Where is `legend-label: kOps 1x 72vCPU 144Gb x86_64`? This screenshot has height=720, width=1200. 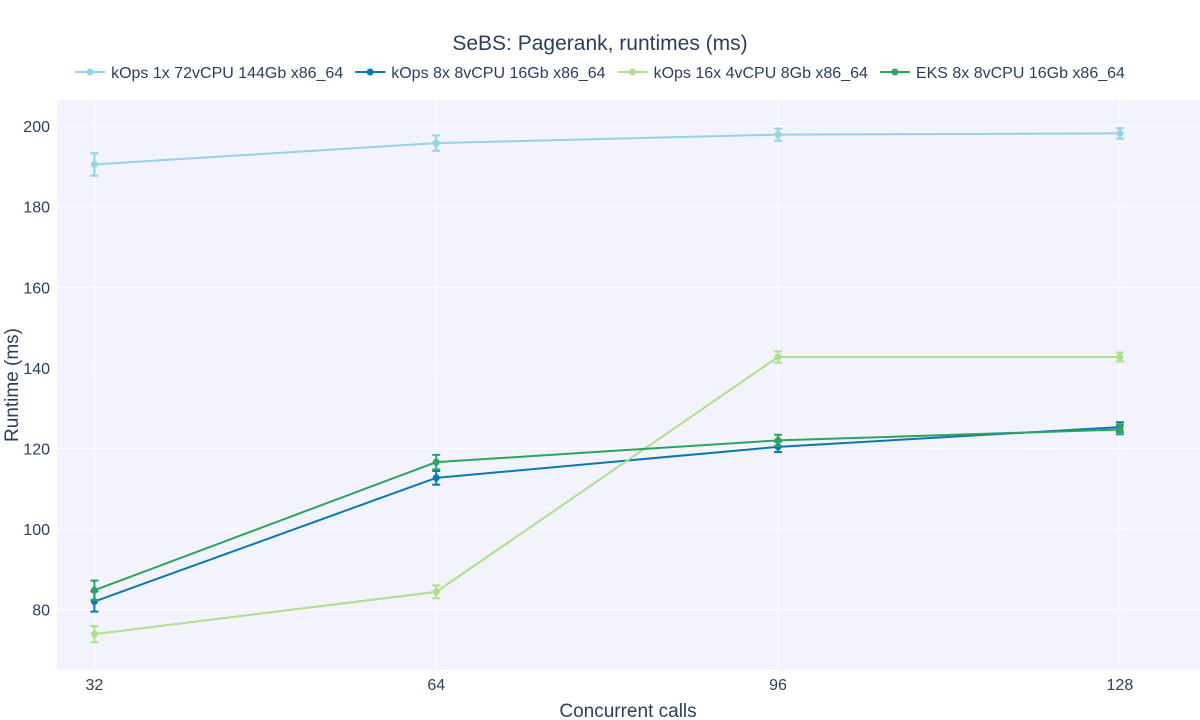
legend-label: kOps 1x 72vCPU 144Gb x86_64 is located at coordinates (227, 73).